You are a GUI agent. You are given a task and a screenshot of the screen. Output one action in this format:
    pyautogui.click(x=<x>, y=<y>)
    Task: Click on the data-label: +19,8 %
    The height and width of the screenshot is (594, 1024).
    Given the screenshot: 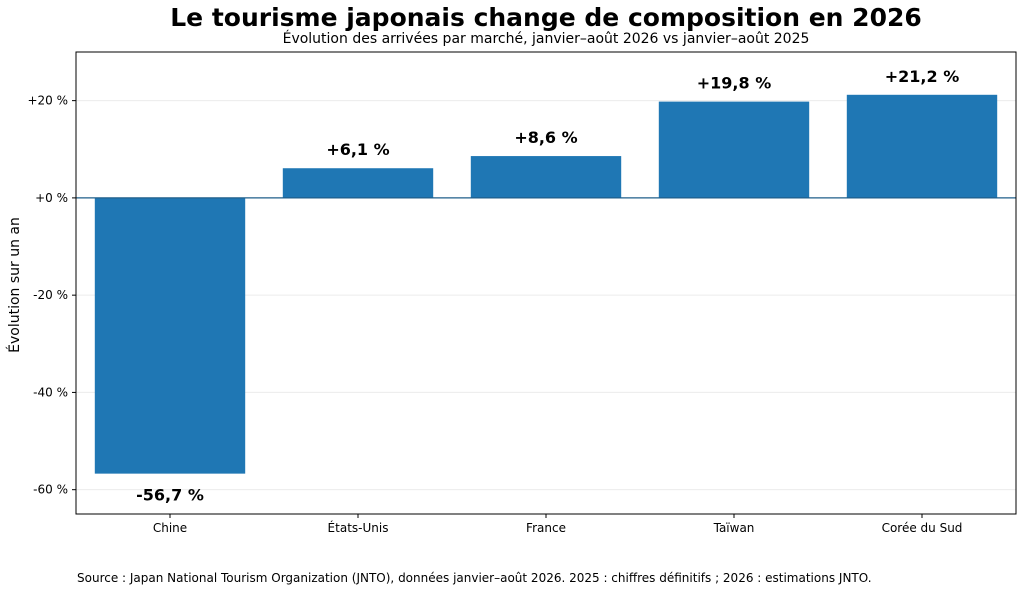 What is the action you would take?
    pyautogui.click(x=734, y=83)
    